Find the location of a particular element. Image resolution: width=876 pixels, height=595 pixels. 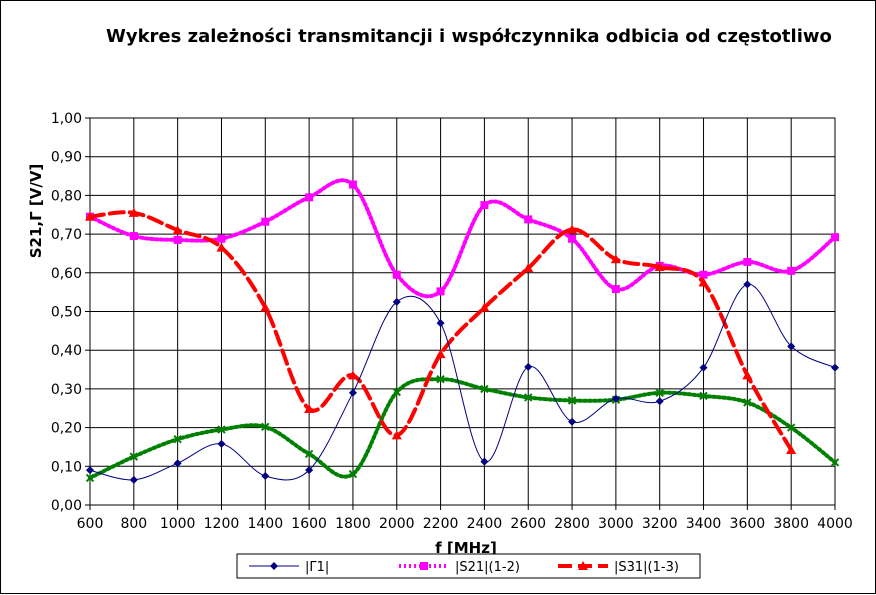

y-tick-label: 0,70 is located at coordinates (66, 235).